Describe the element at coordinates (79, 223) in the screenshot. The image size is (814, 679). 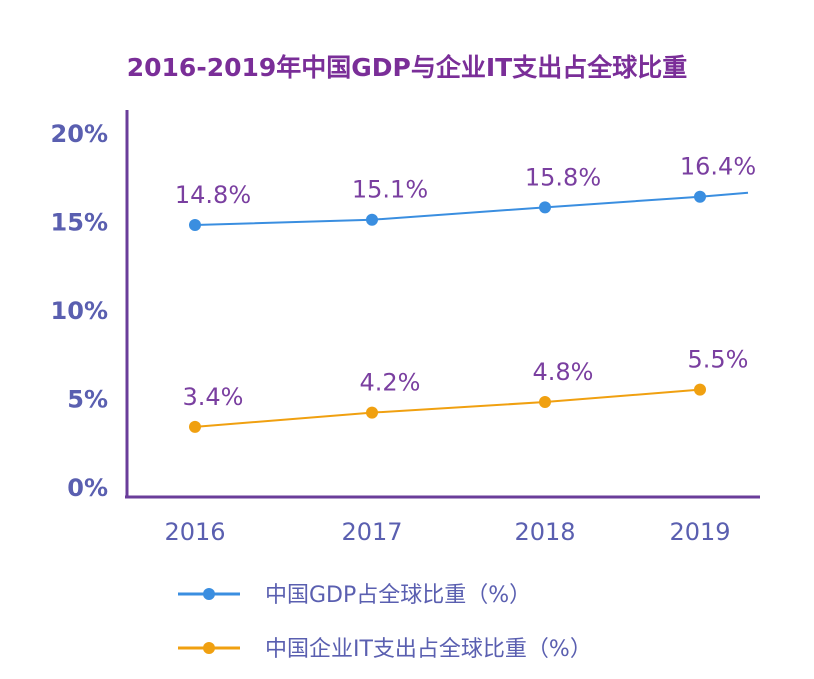
I see `y-tick-label: 15%` at that location.